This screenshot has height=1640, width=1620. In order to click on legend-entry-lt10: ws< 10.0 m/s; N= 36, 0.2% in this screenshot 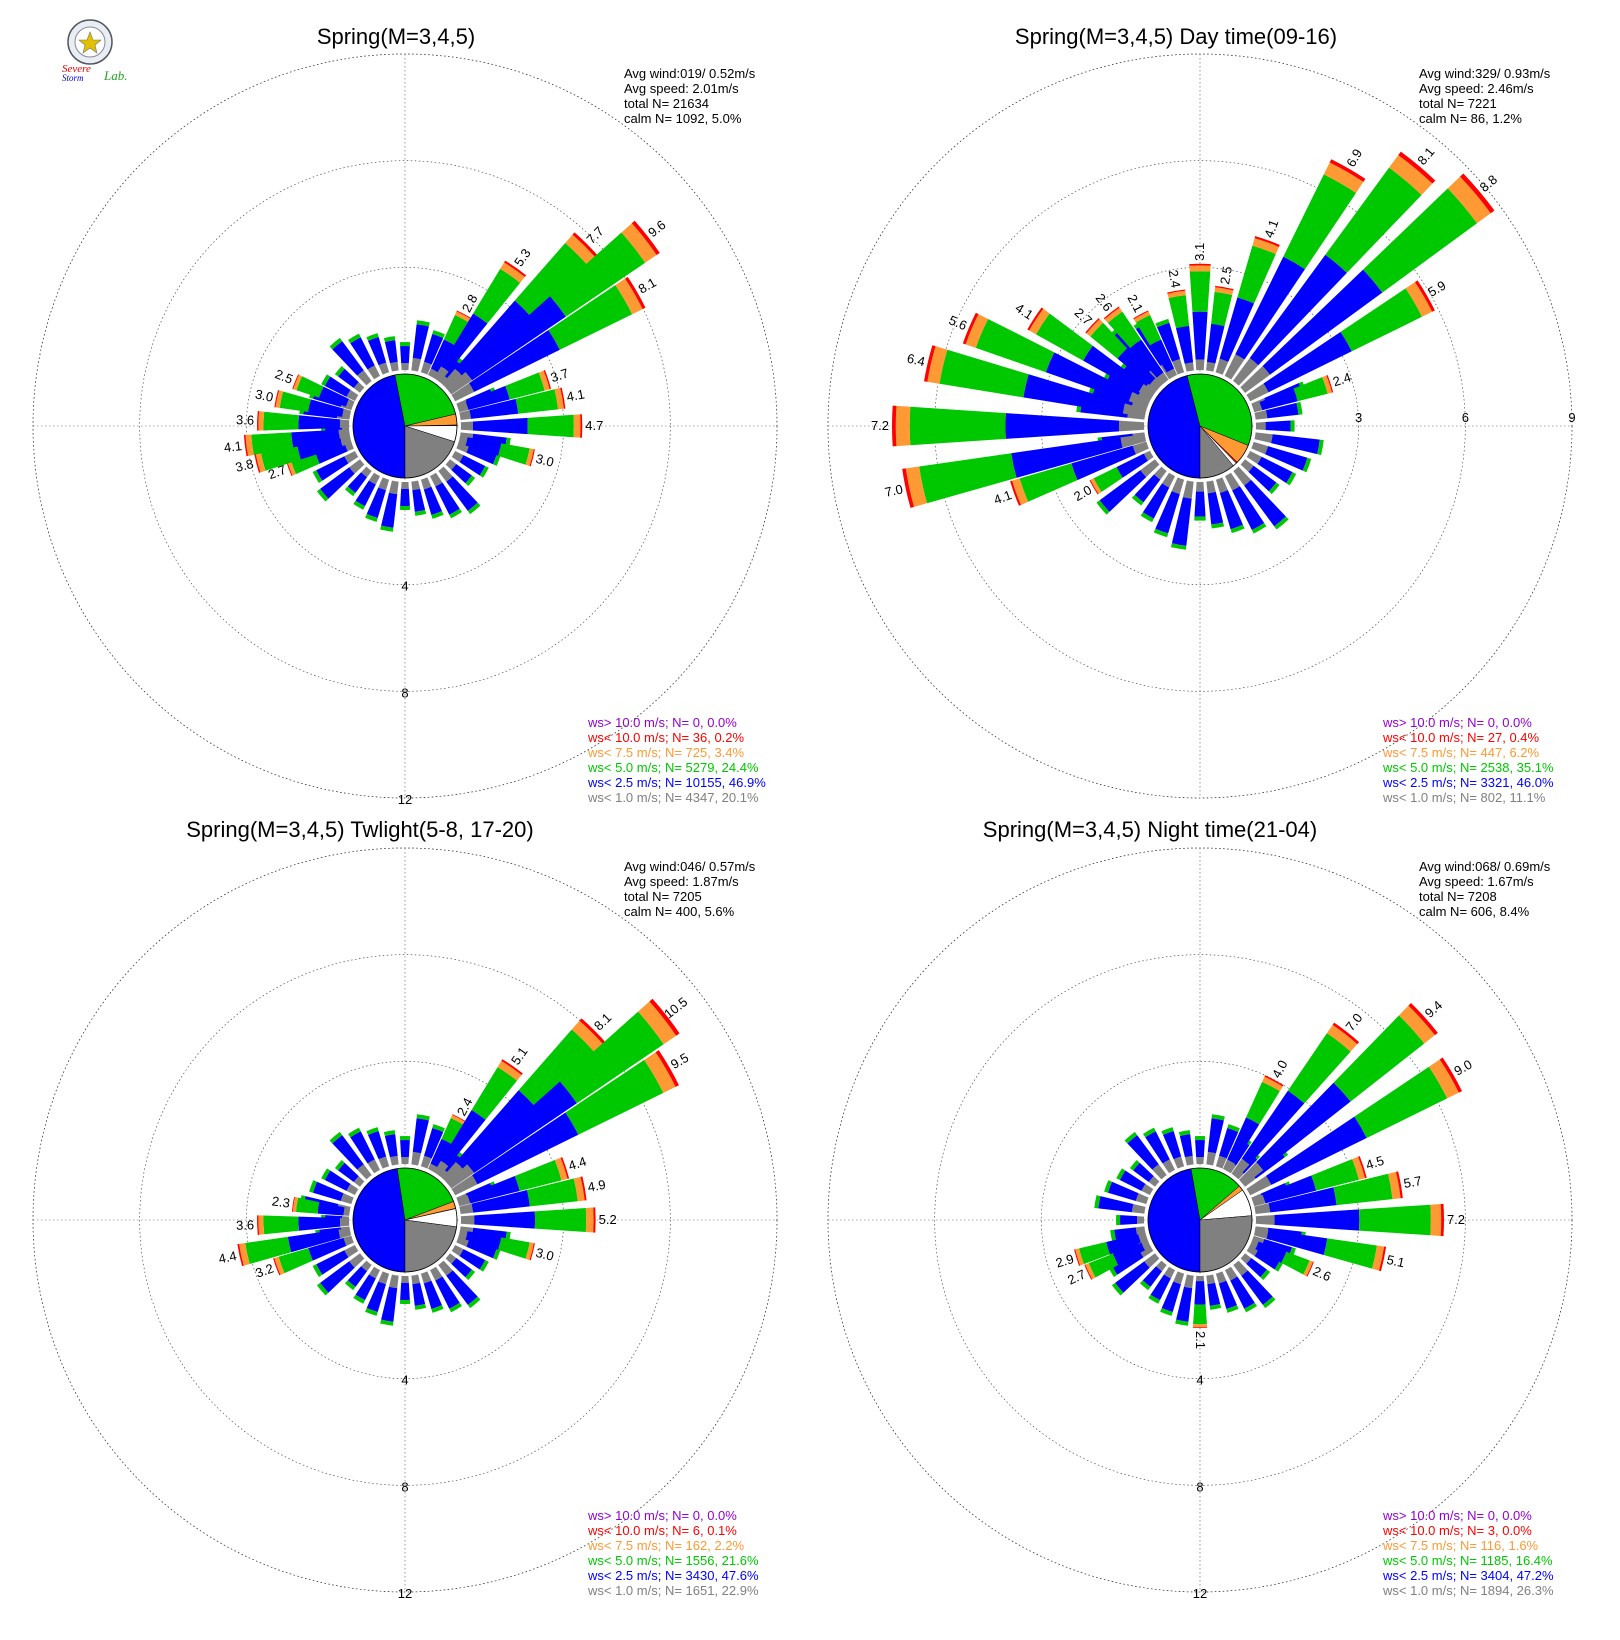, I will do `click(666, 737)`.